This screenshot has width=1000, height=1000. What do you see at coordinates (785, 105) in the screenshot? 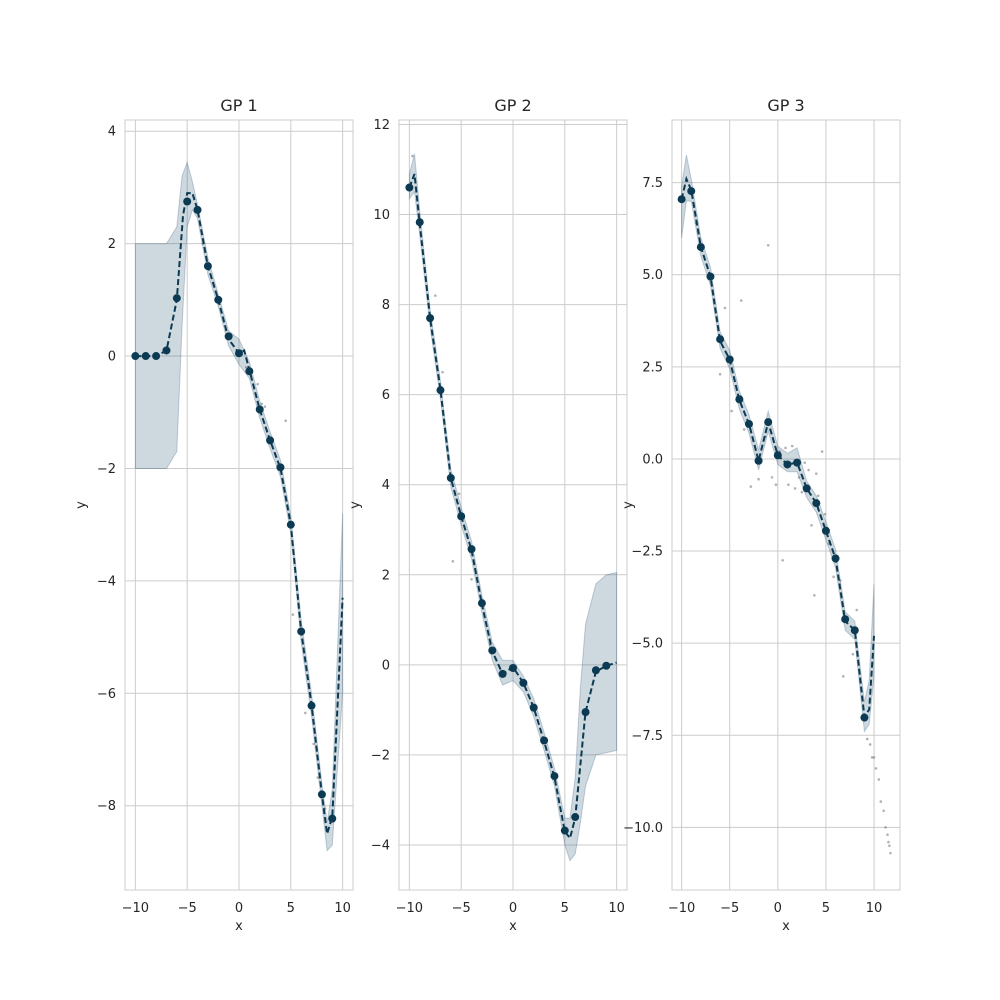
I see `panel-title: GP 3` at bounding box center [785, 105].